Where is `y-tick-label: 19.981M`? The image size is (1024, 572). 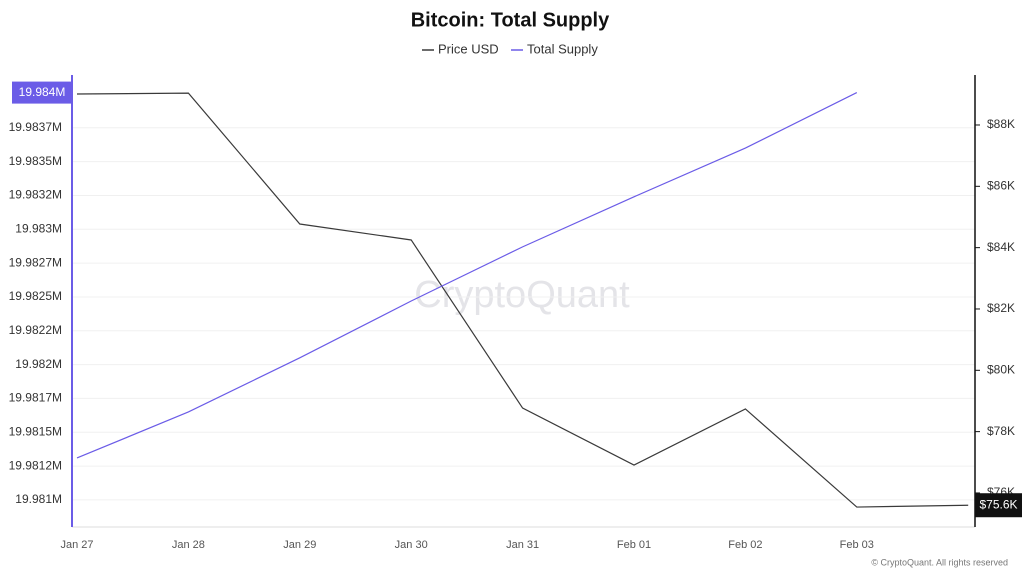 y-tick-label: 19.981M is located at coordinates (38, 499).